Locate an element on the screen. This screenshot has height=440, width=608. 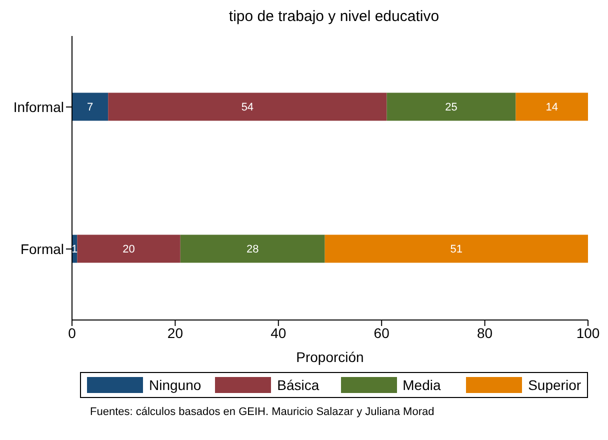
chart-title: tipo de trabajo y nivel educativo is located at coordinates (334, 17).